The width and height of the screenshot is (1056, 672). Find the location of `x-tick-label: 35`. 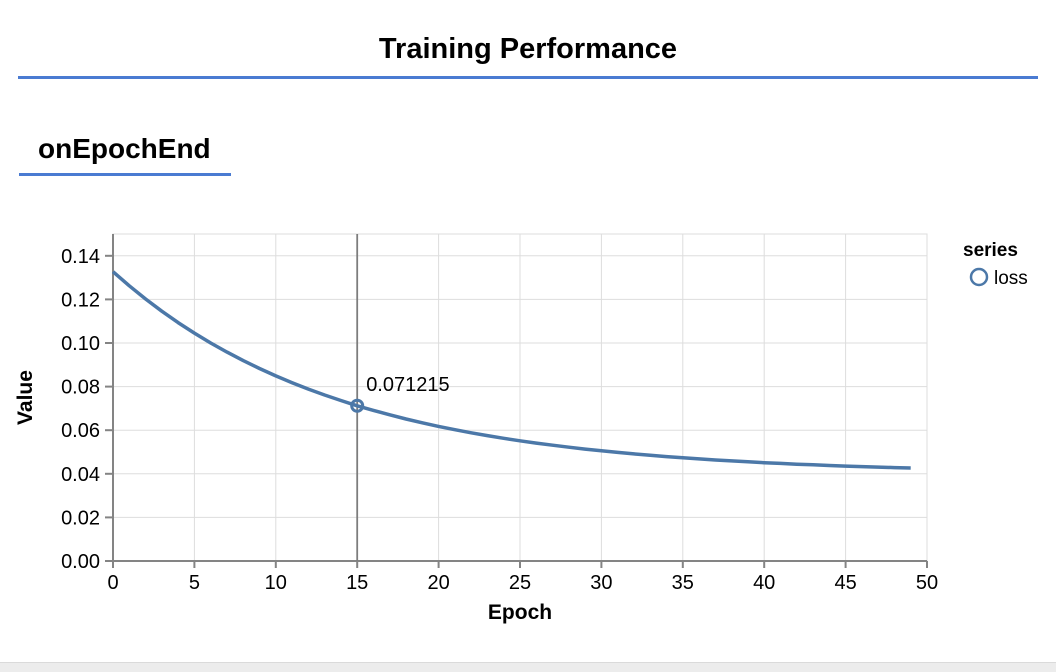

x-tick-label: 35 is located at coordinates (683, 583).